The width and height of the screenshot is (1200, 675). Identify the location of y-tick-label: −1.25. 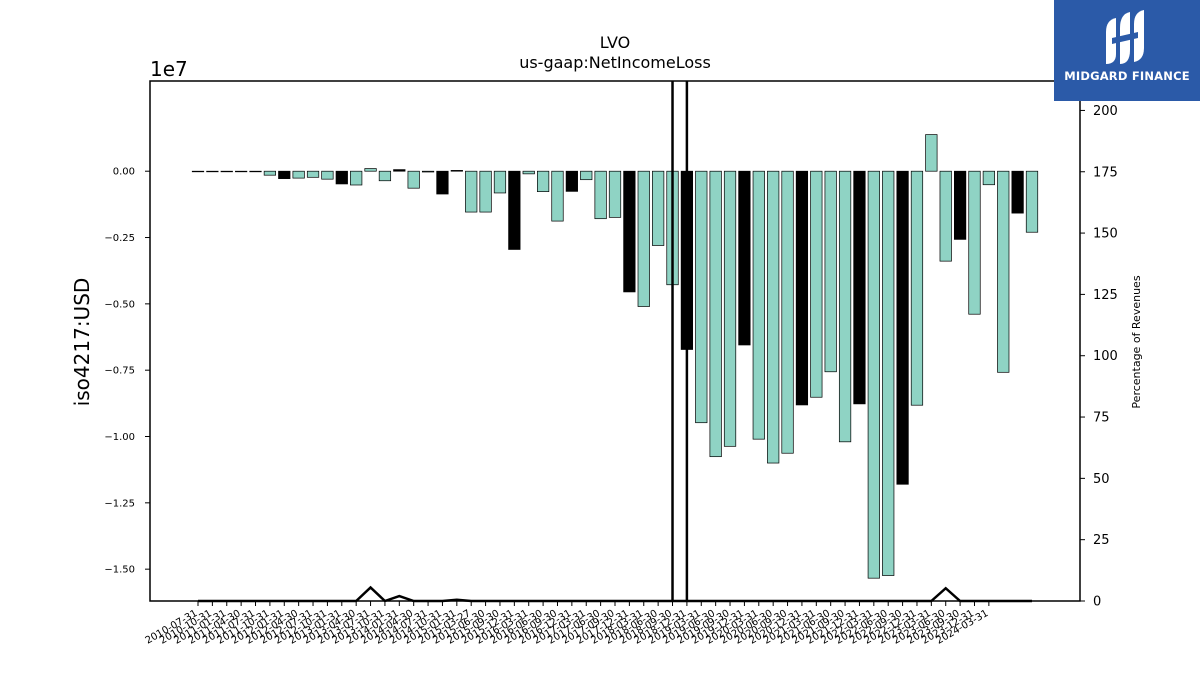
(119, 503).